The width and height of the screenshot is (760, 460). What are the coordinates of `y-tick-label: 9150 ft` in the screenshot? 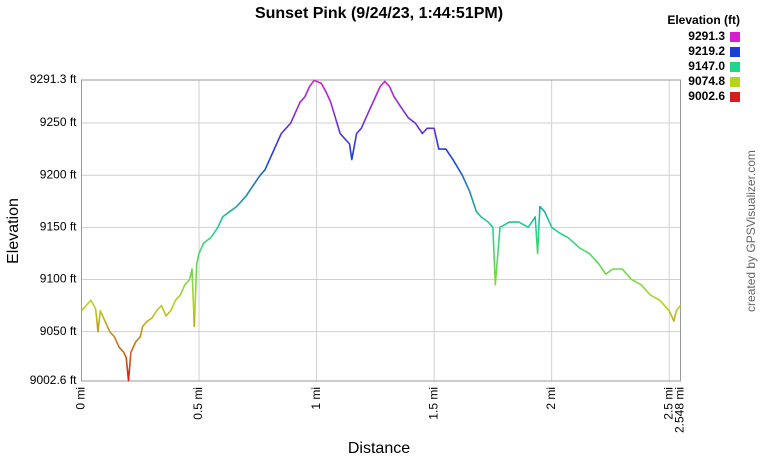 It's located at (58, 226).